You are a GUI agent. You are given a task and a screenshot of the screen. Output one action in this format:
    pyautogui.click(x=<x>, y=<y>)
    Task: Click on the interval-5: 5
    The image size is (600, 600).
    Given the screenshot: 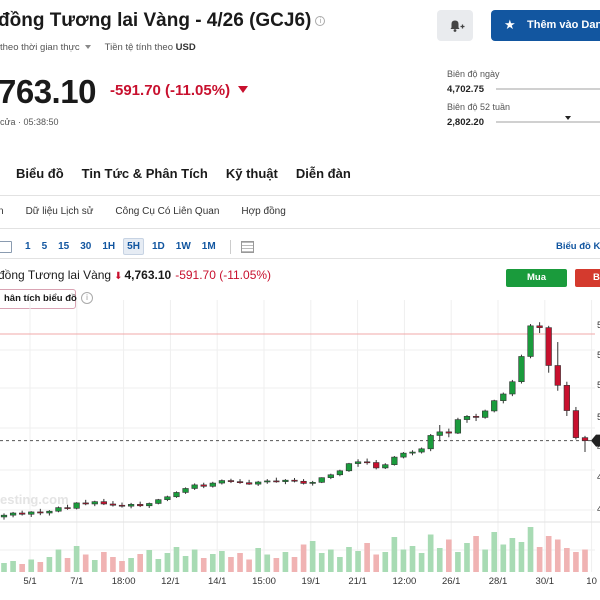 What is the action you would take?
    pyautogui.click(x=44, y=246)
    